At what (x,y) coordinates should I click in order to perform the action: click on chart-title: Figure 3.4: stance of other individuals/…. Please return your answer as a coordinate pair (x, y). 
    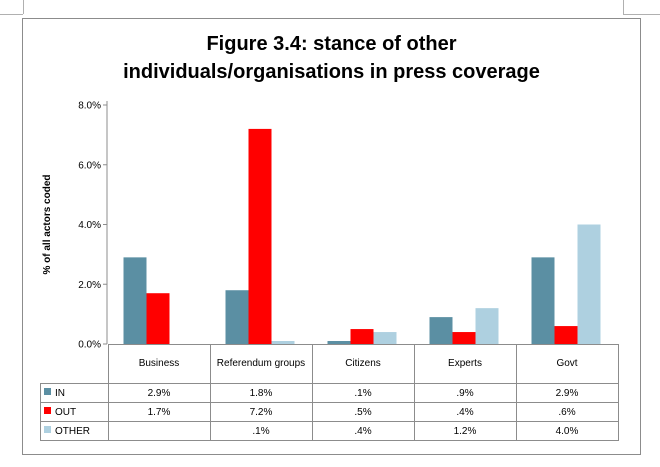
    Looking at the image, I should click on (331, 58).